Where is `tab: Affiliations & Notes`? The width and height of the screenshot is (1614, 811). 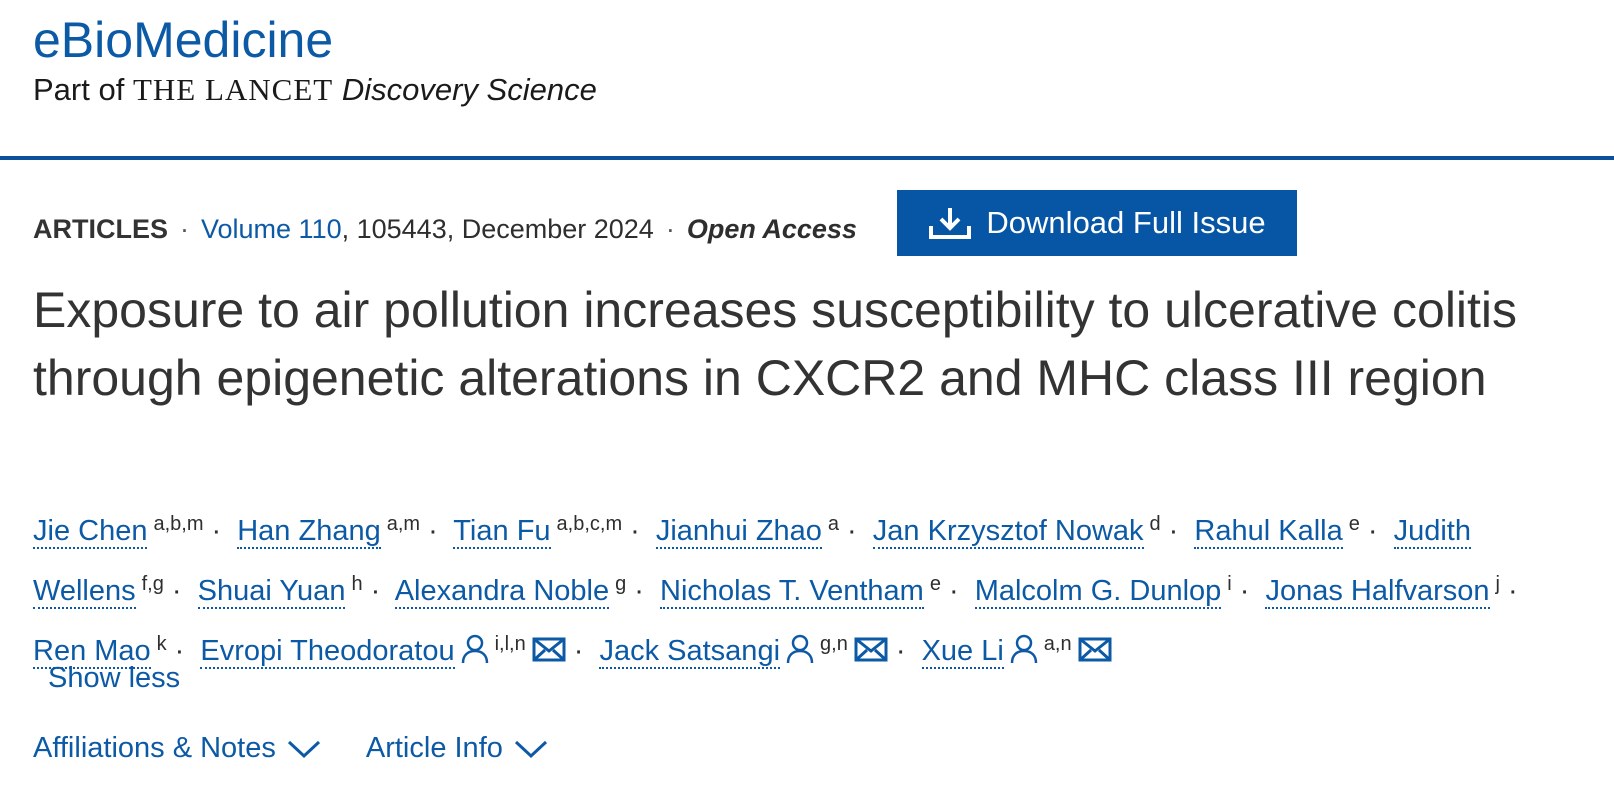 tab: Affiliations & Notes is located at coordinates (177, 748).